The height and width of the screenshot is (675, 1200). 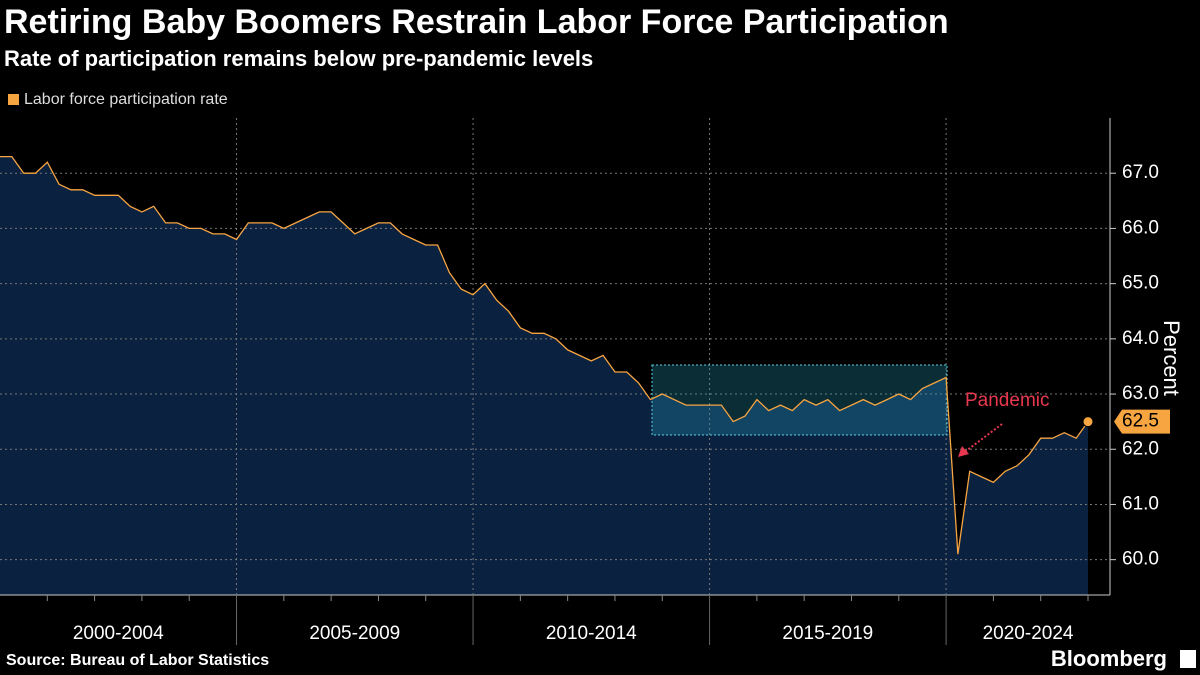 I want to click on y-tick-label: 65.0, so click(x=1140, y=283).